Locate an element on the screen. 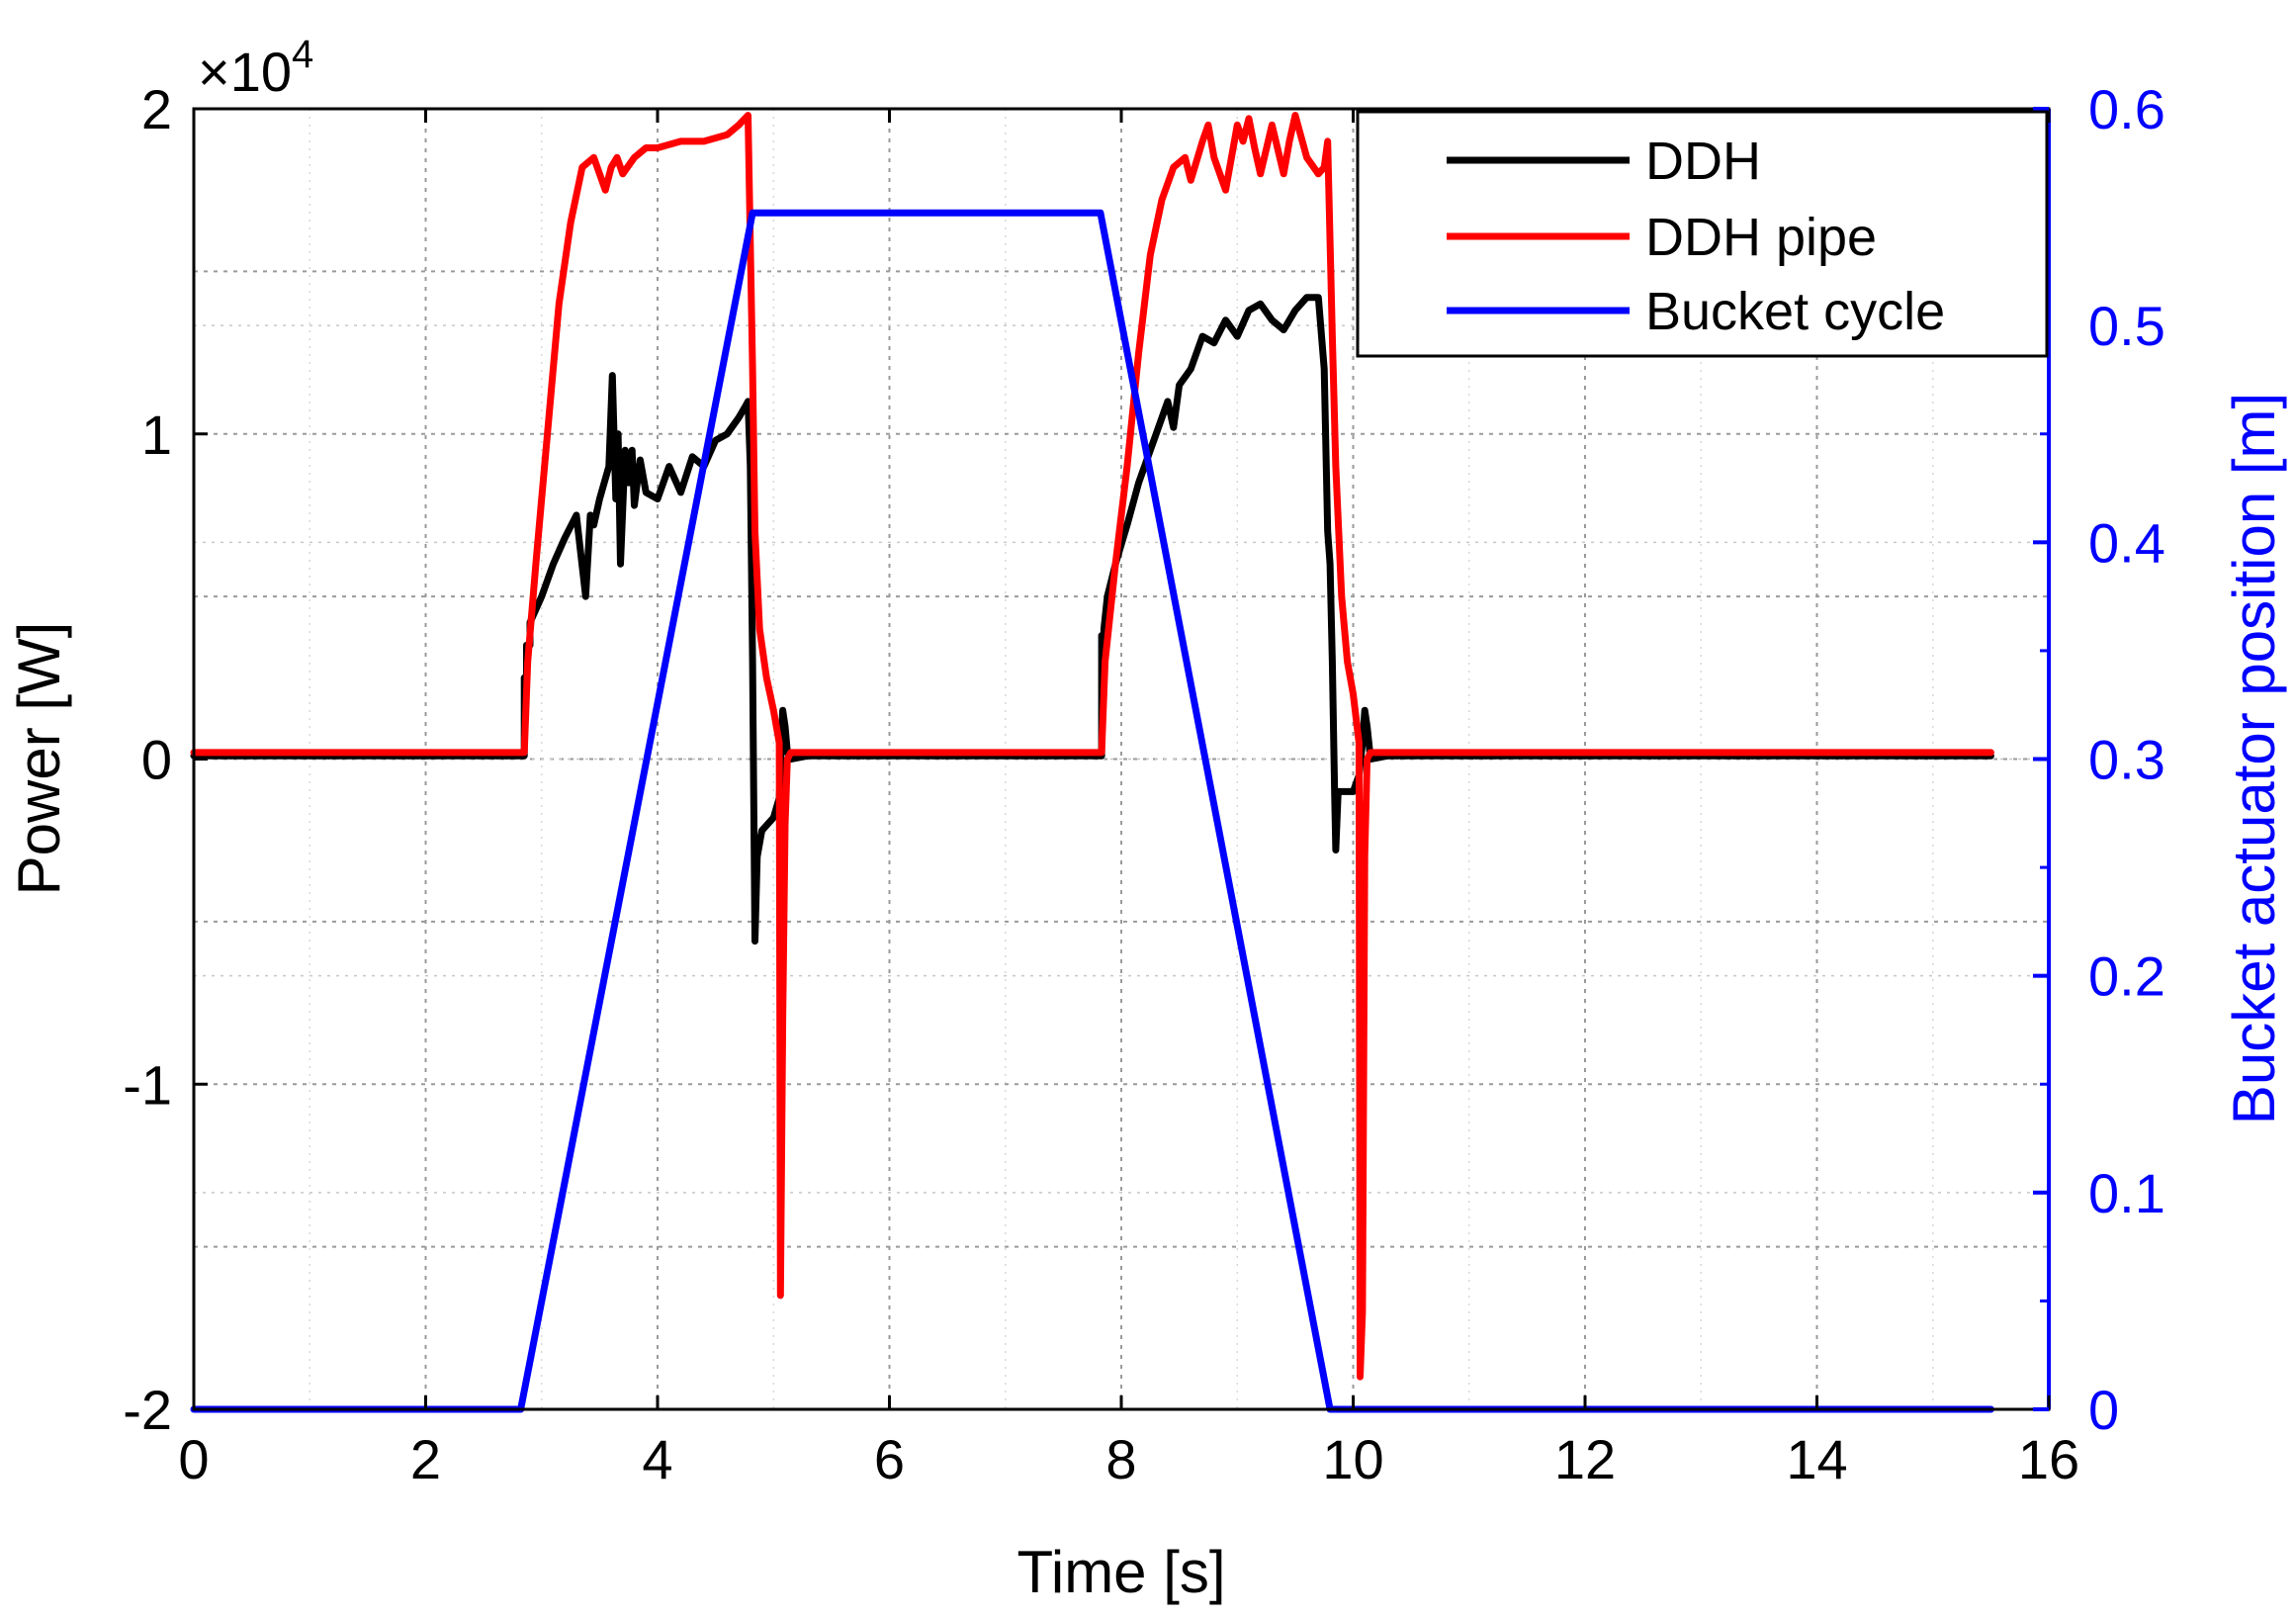  y-tick-label-right: 0.1 is located at coordinates (2126, 1193).